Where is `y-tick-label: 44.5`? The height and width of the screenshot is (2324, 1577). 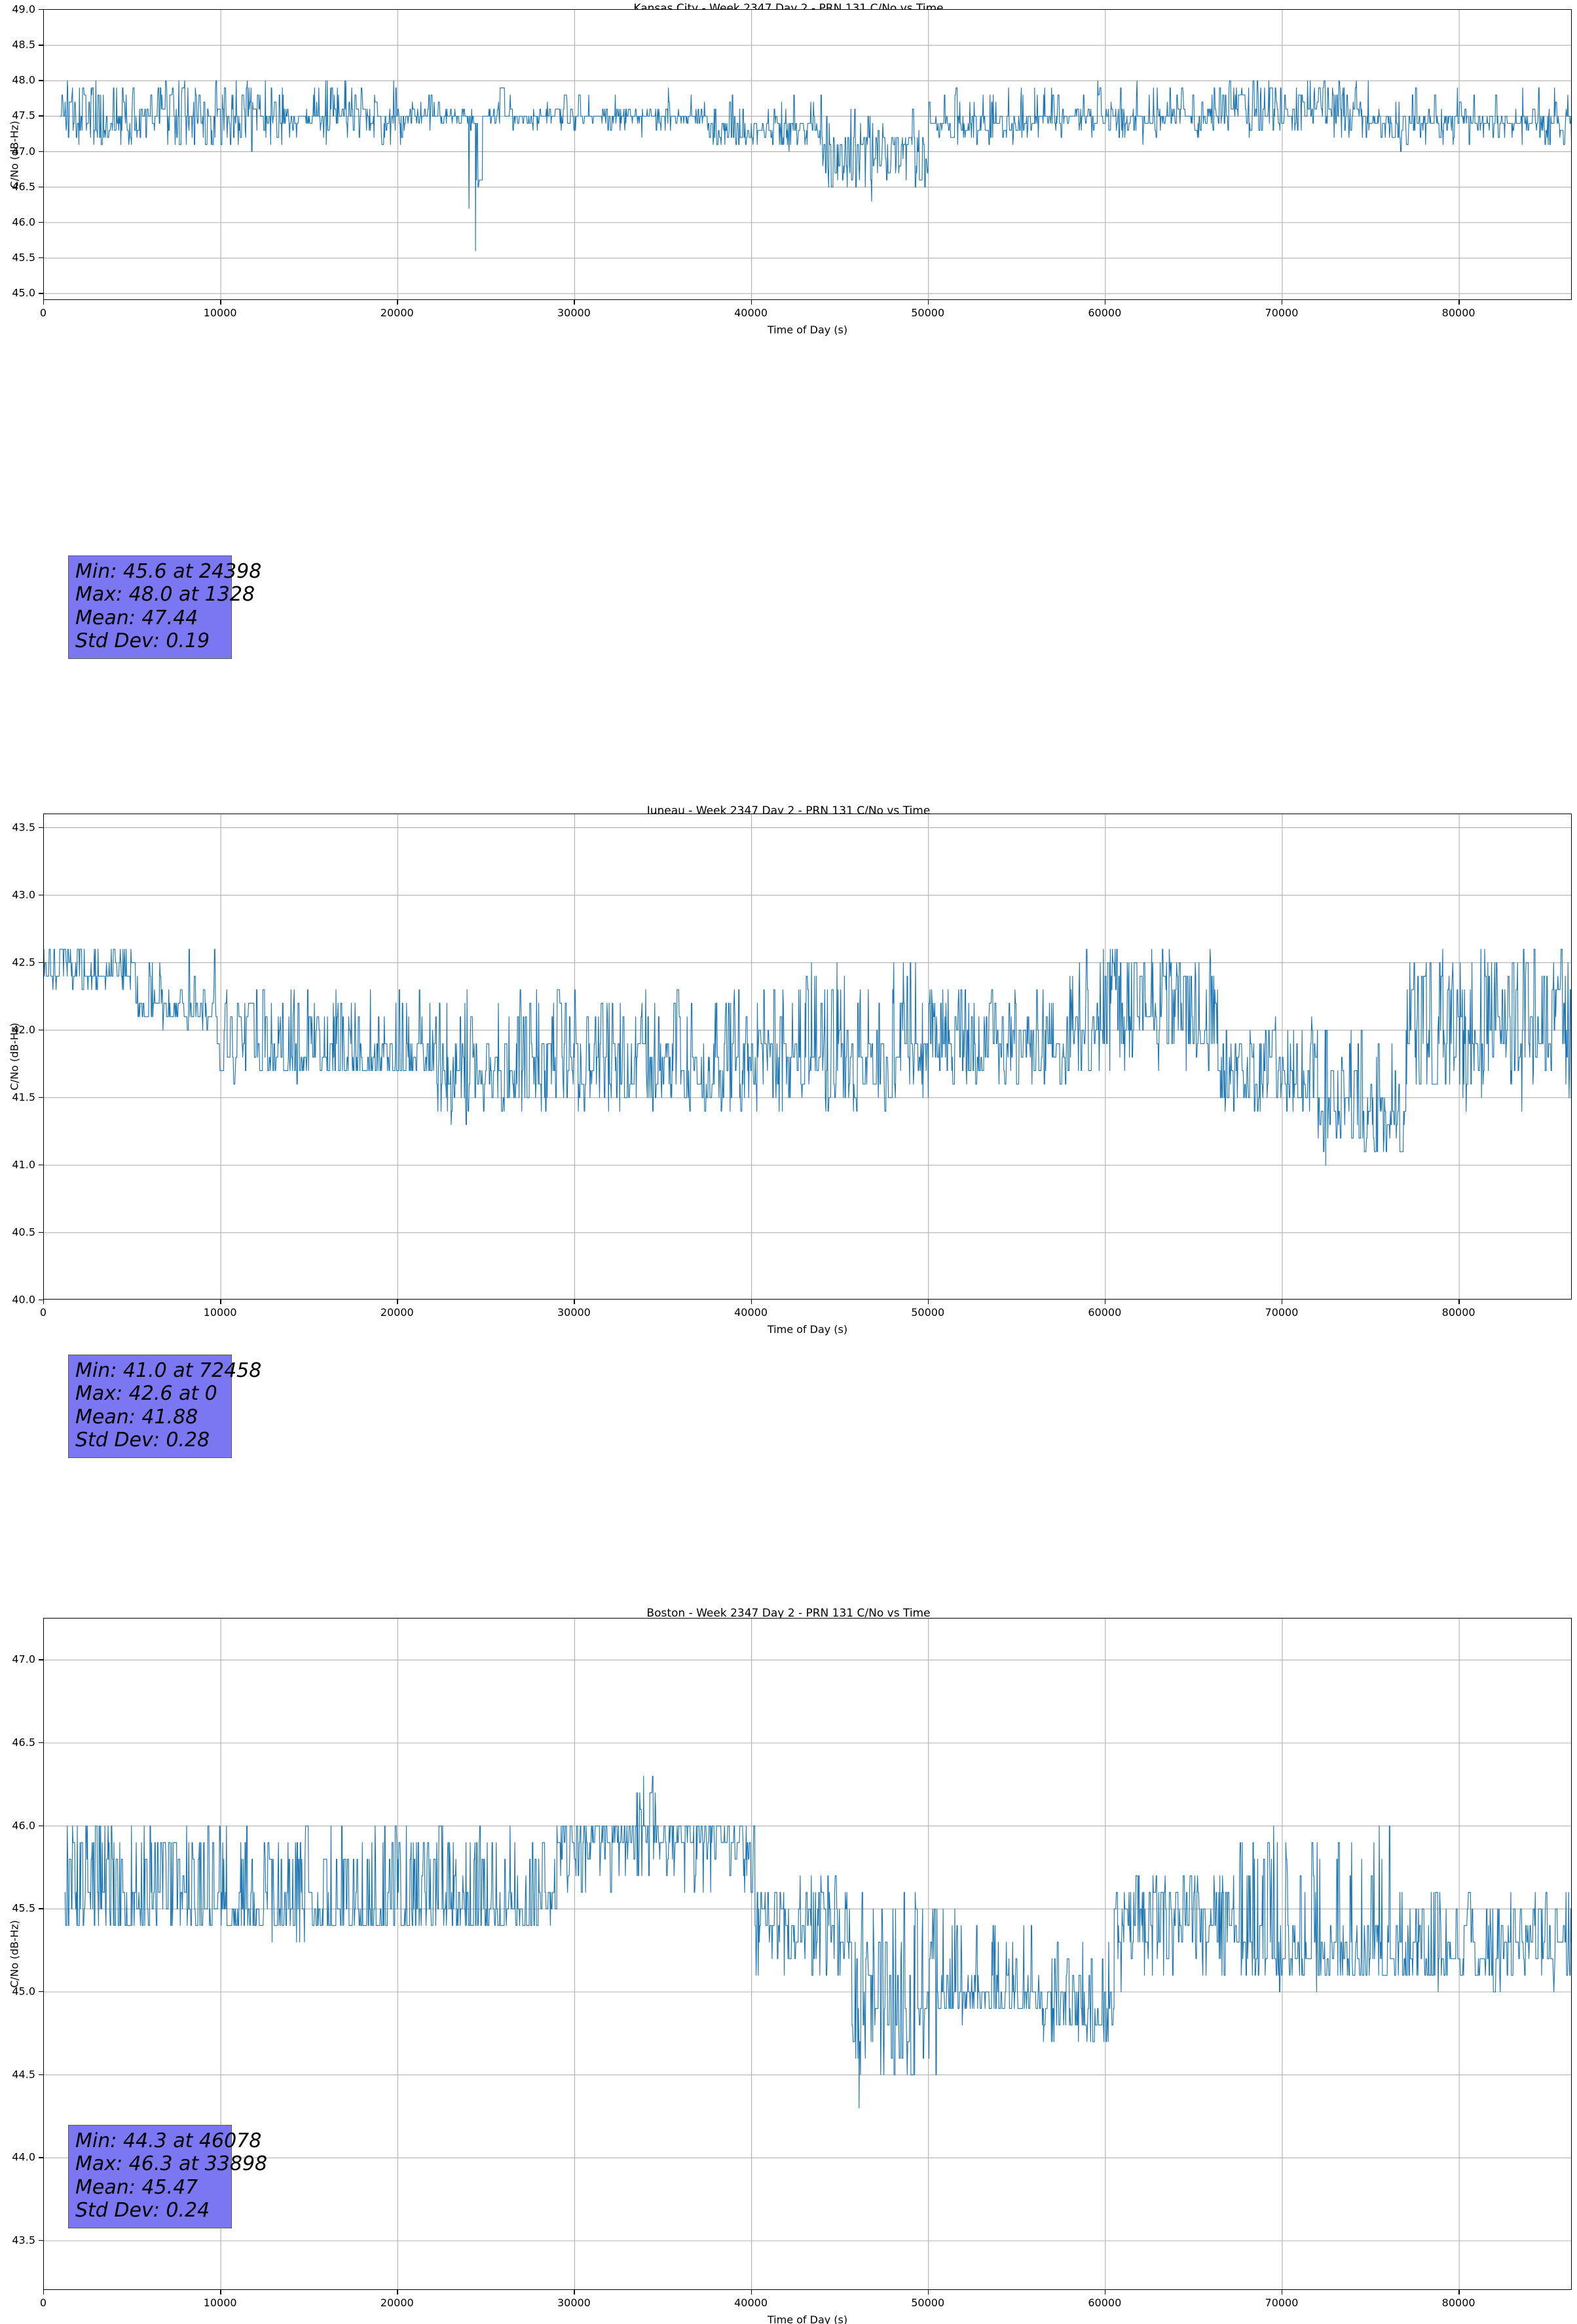 y-tick-label: 44.5 is located at coordinates (23, 2074).